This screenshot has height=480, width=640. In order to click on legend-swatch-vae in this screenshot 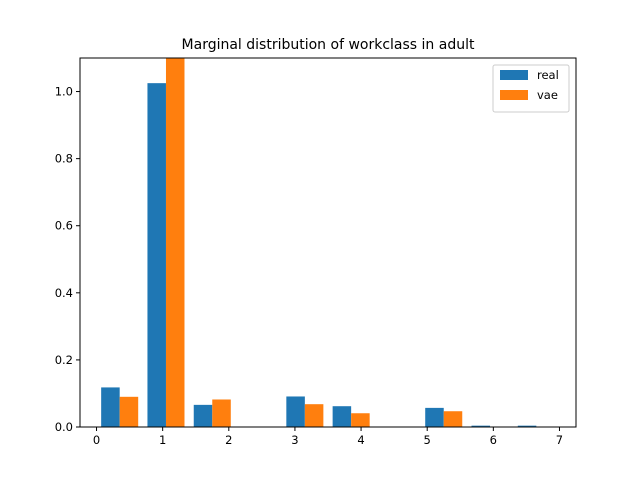, I will do `click(514, 95)`.